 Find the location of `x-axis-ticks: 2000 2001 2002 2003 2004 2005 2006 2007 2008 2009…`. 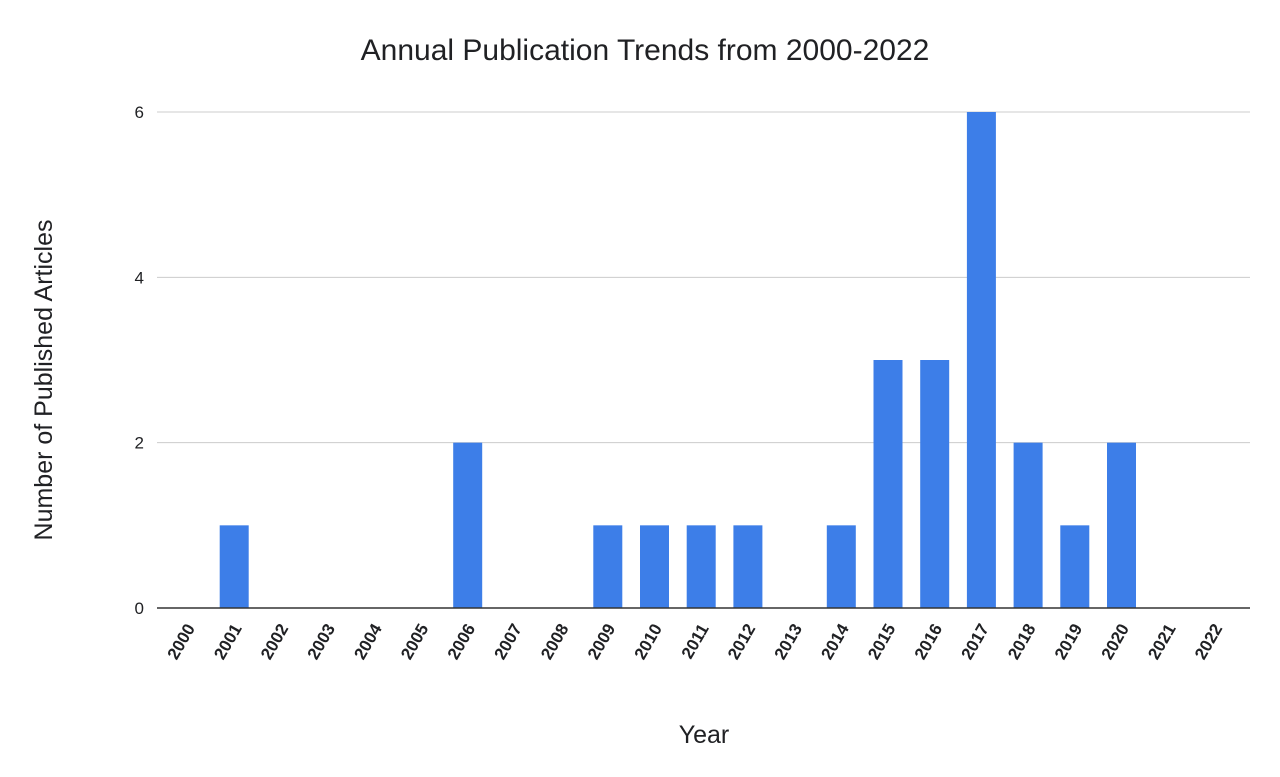

x-axis-ticks: 2000 2001 2002 2003 2004 2005 2006 2007 2008 2009… is located at coordinates (695, 641).